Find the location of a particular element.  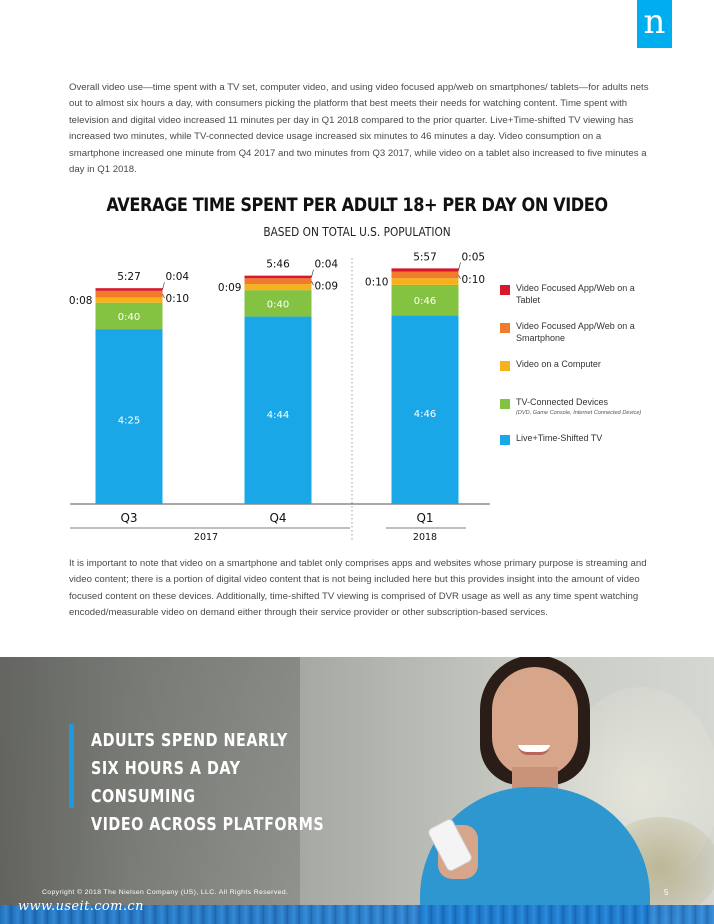

leader-line-smartphone-q3 is located at coordinates (163, 296).